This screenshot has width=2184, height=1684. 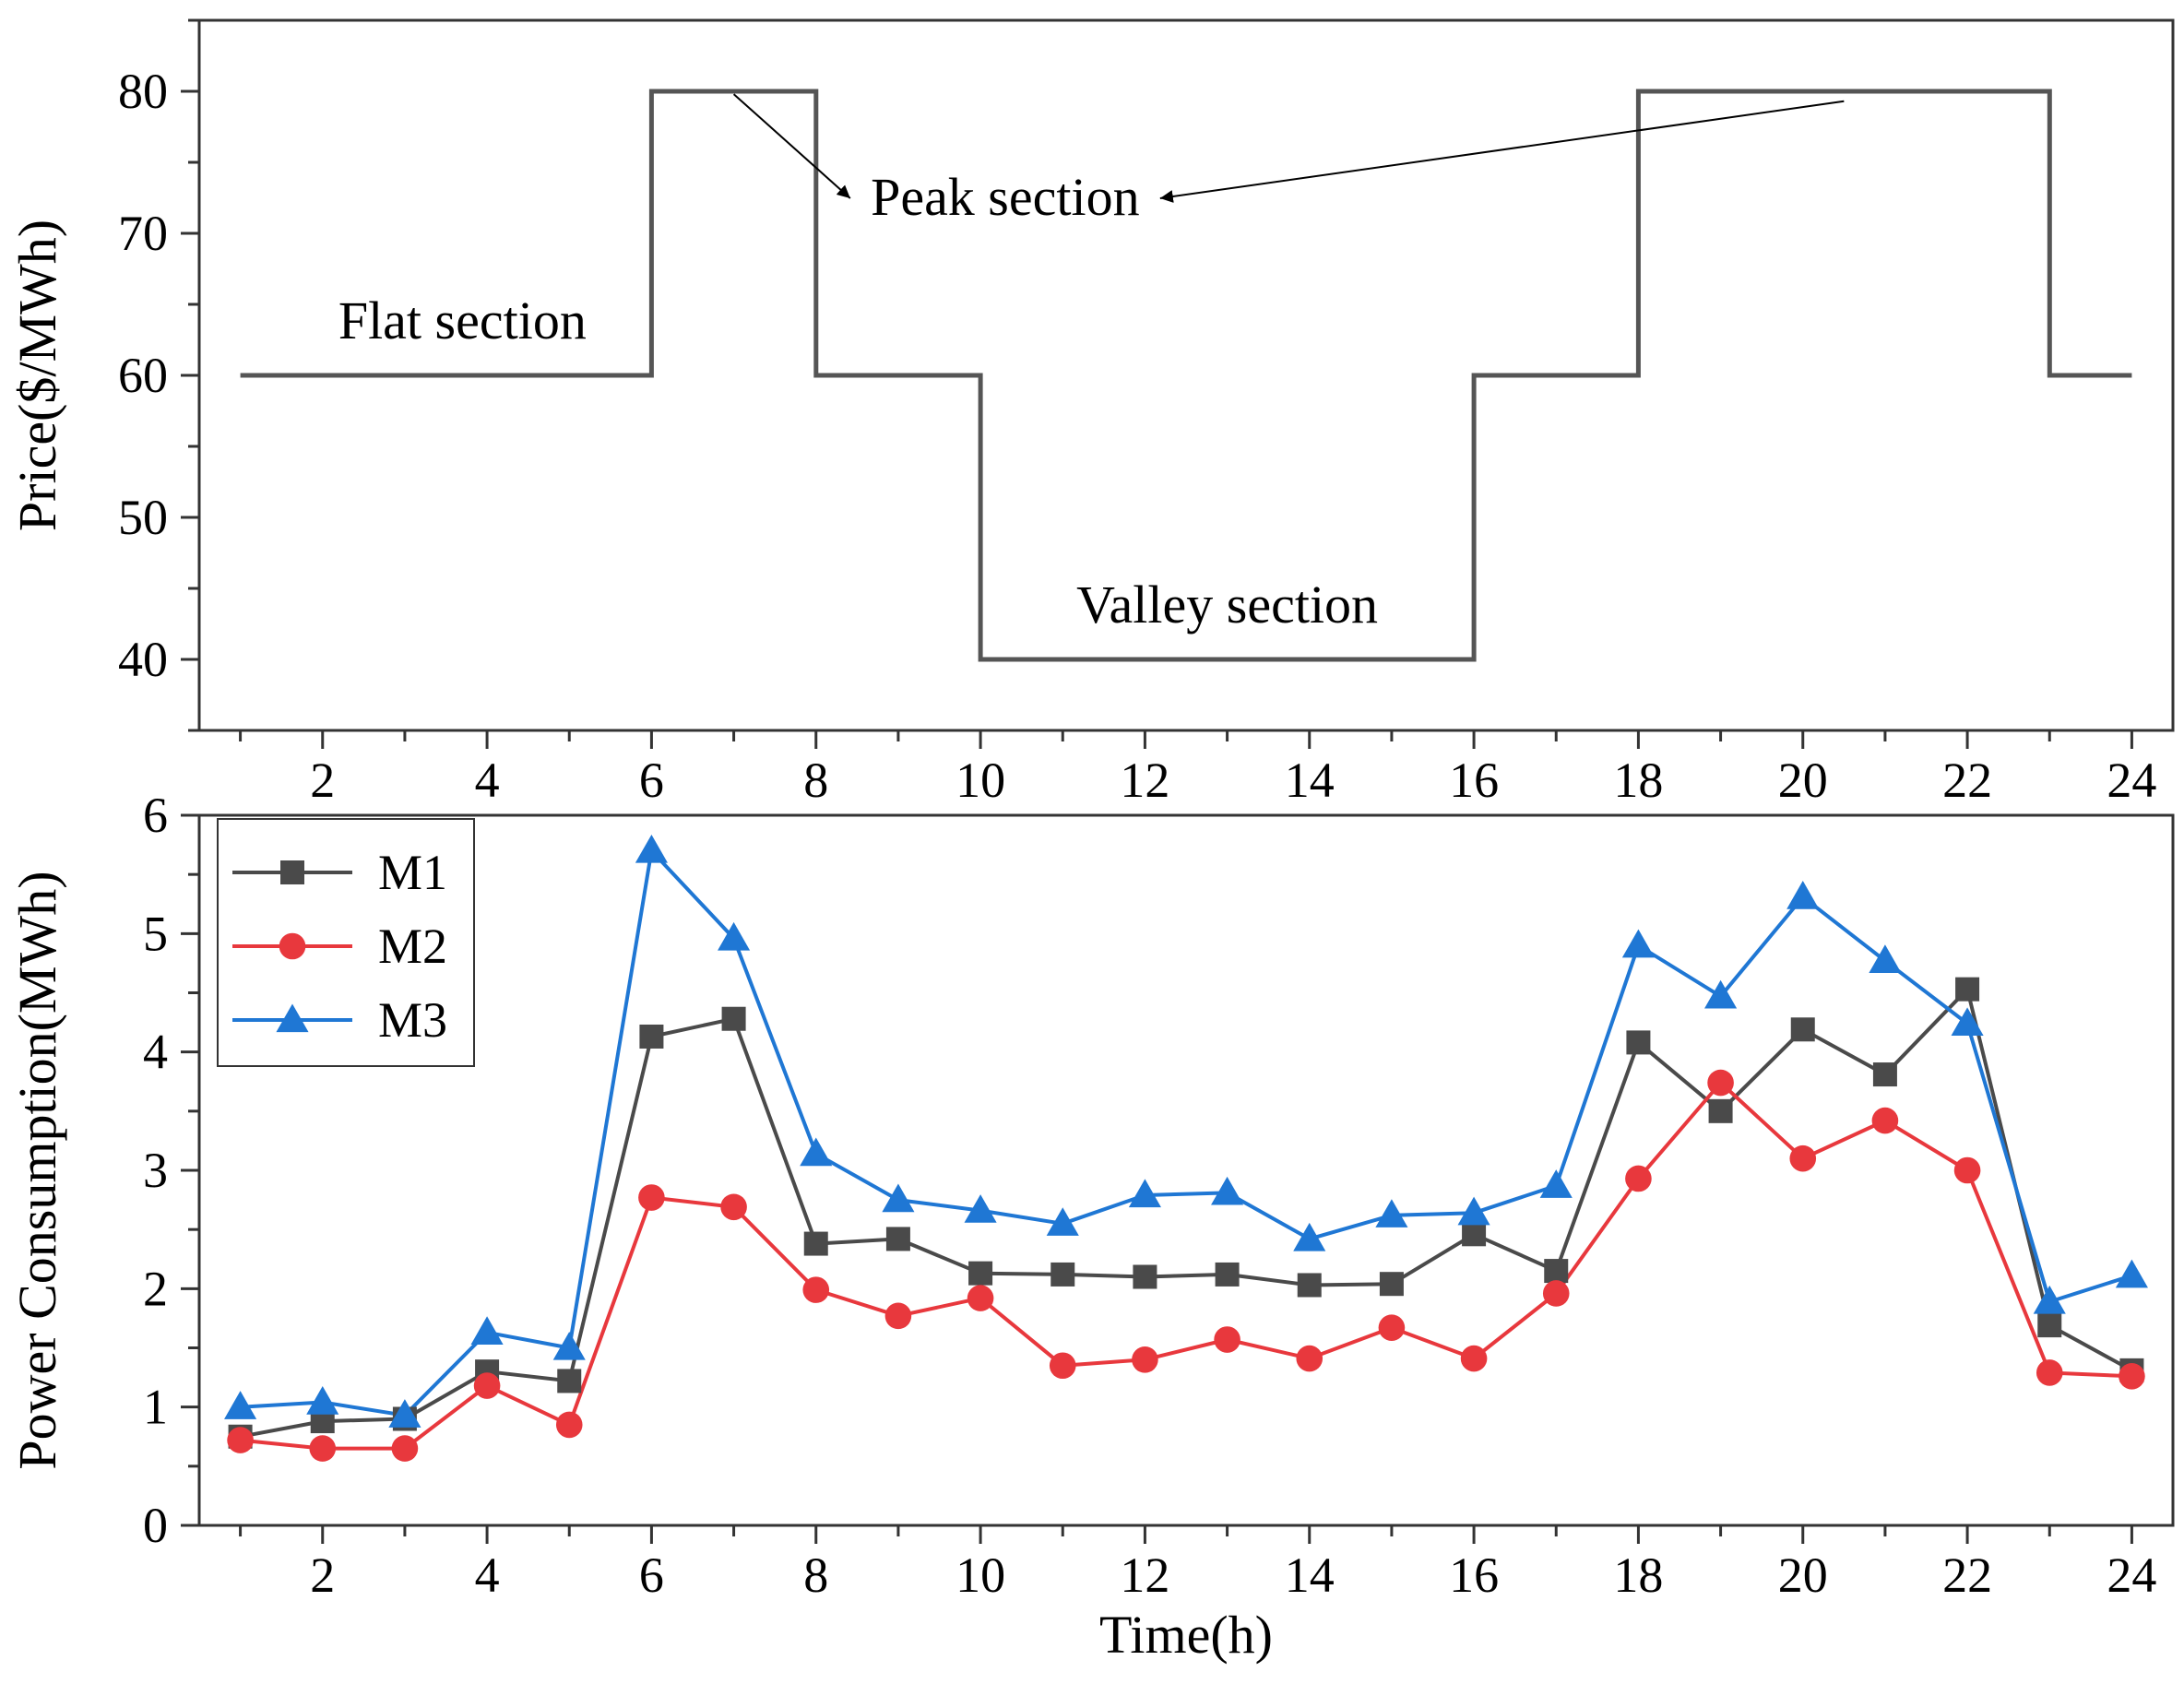 What do you see at coordinates (143, 375) in the screenshot?
I see `y-tick-label: 60` at bounding box center [143, 375].